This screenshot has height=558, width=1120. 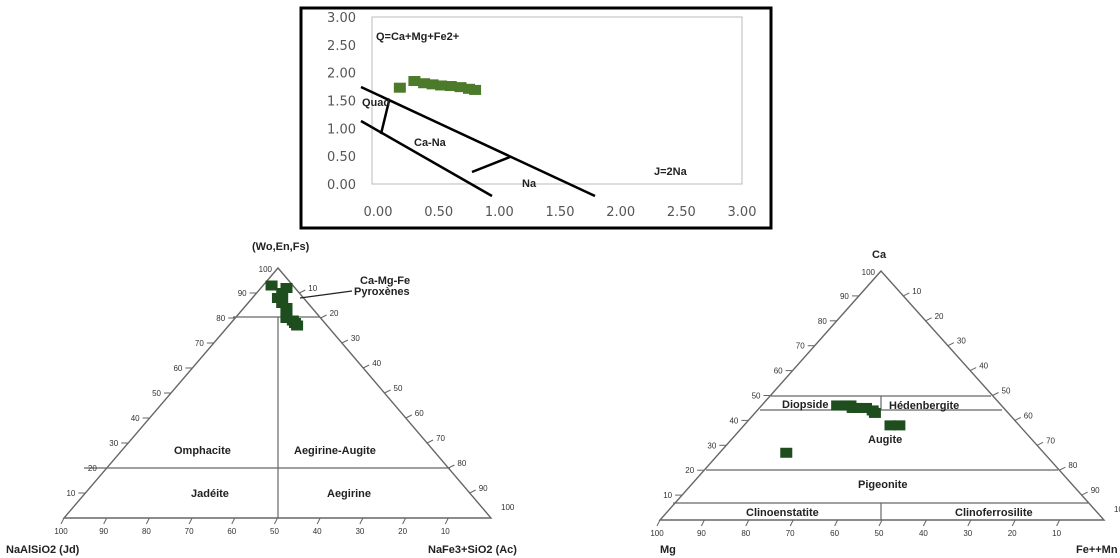 What do you see at coordinates (156, 393) in the screenshot?
I see `jd-ae-left-tick-label: 50` at bounding box center [156, 393].